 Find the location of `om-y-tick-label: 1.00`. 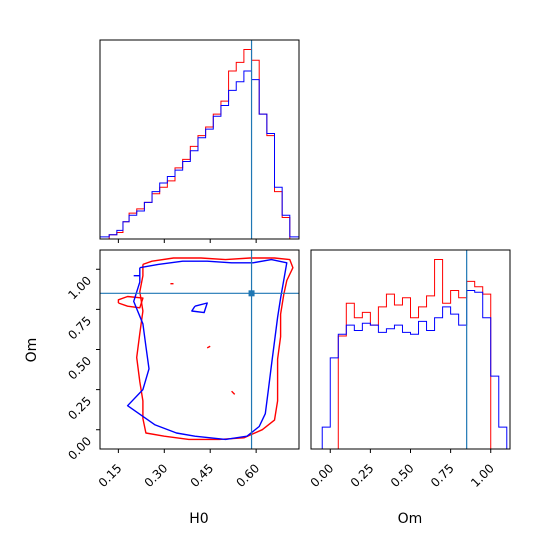

om-y-tick-label: 1.00 is located at coordinates (79, 287).